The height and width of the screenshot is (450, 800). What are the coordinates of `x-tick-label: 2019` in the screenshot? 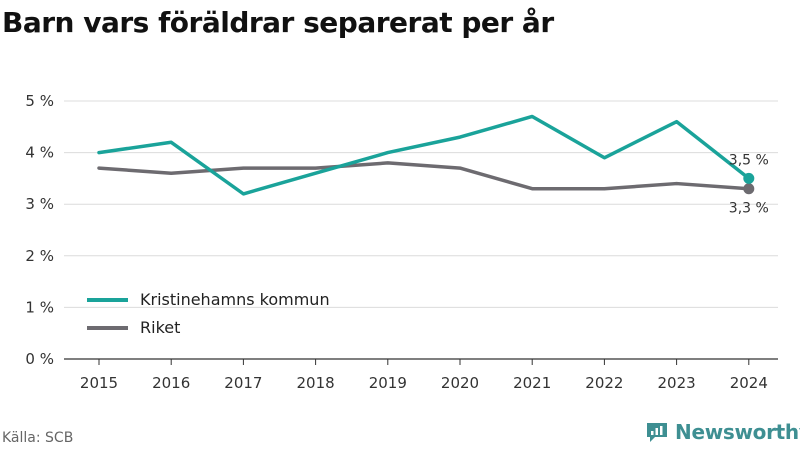 It's located at (388, 383).